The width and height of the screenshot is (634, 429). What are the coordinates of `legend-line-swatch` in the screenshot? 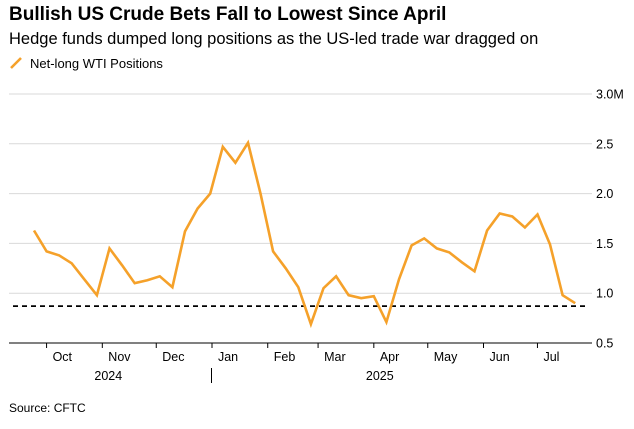 It's located at (16, 63).